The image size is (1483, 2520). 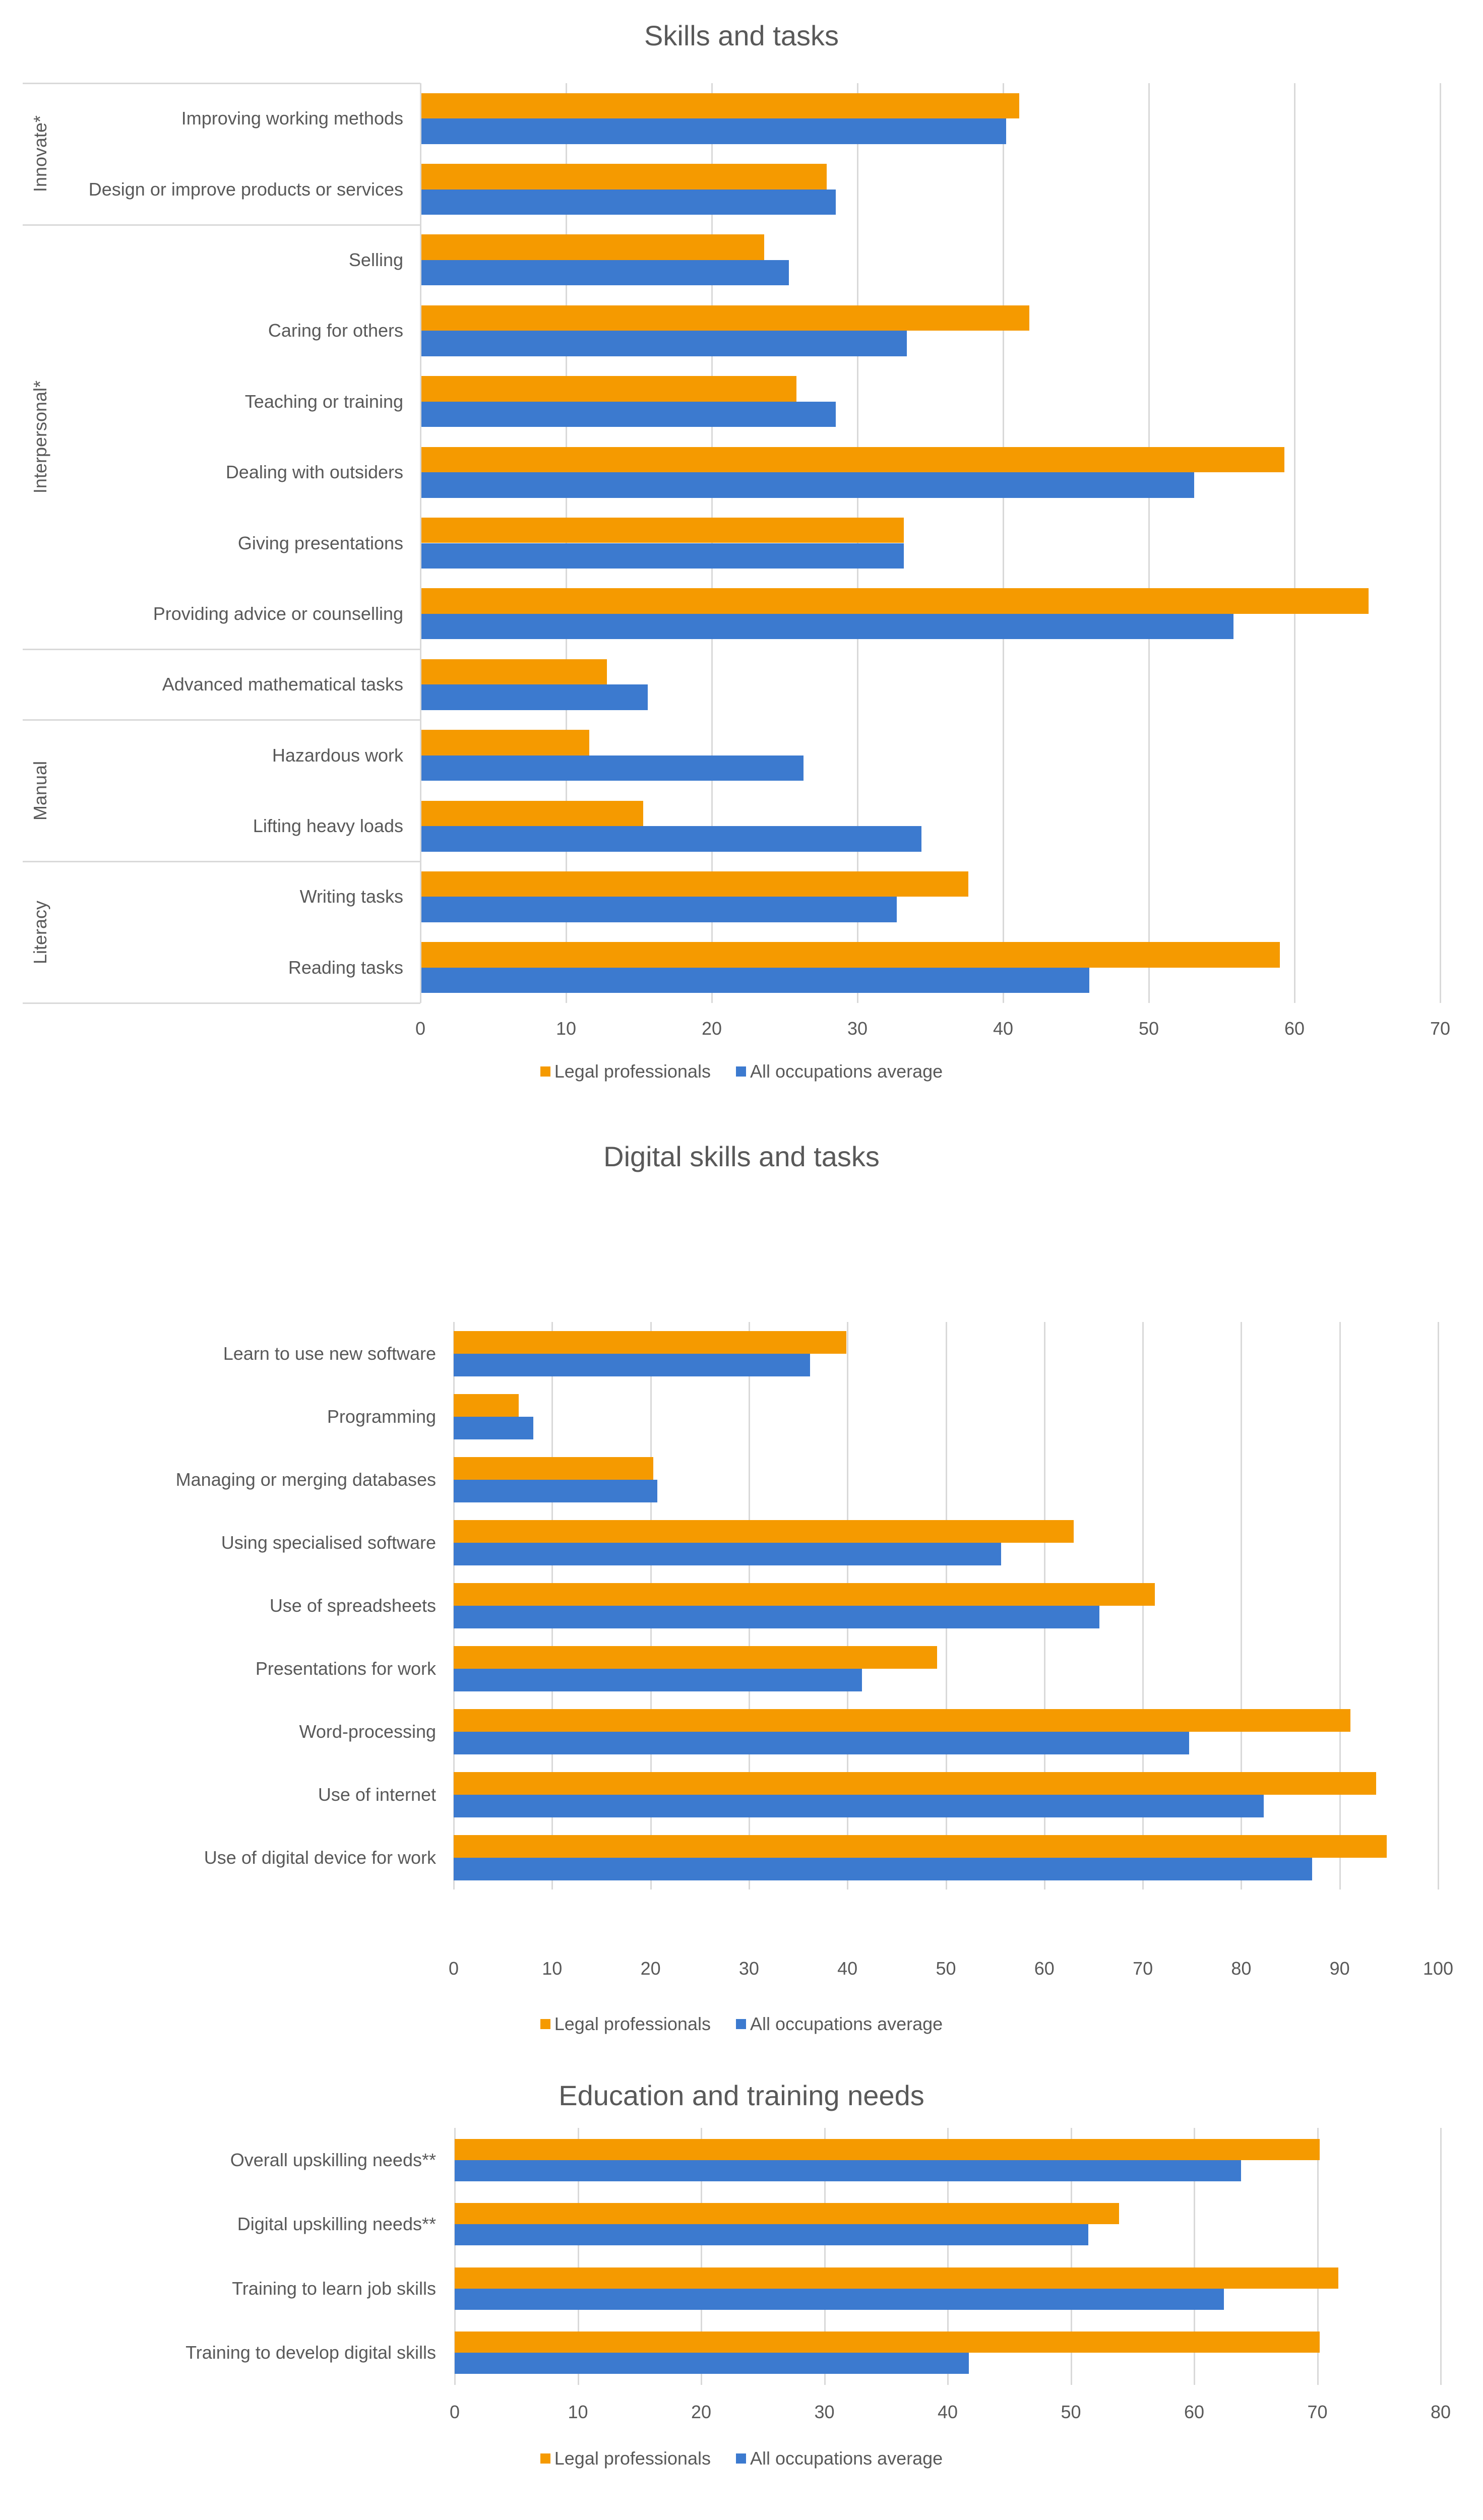 I want to click on x-tick-label: 50, so click(x=946, y=1968).